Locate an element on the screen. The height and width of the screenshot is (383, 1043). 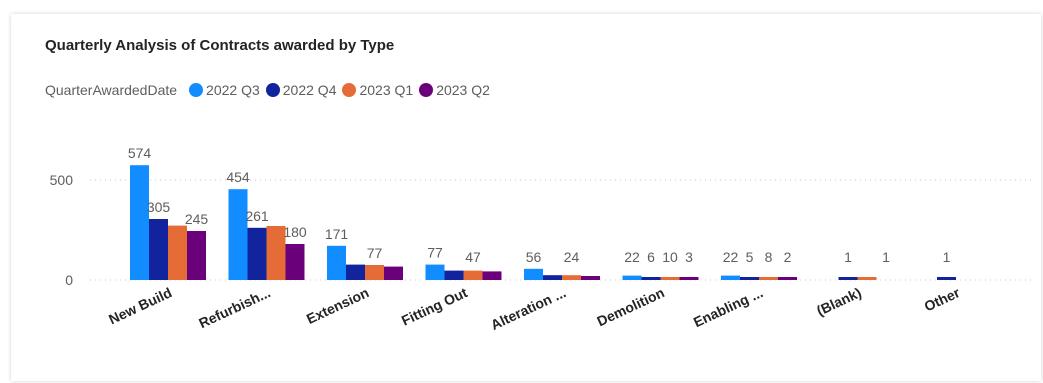
data-label: 180 is located at coordinates (295, 232).